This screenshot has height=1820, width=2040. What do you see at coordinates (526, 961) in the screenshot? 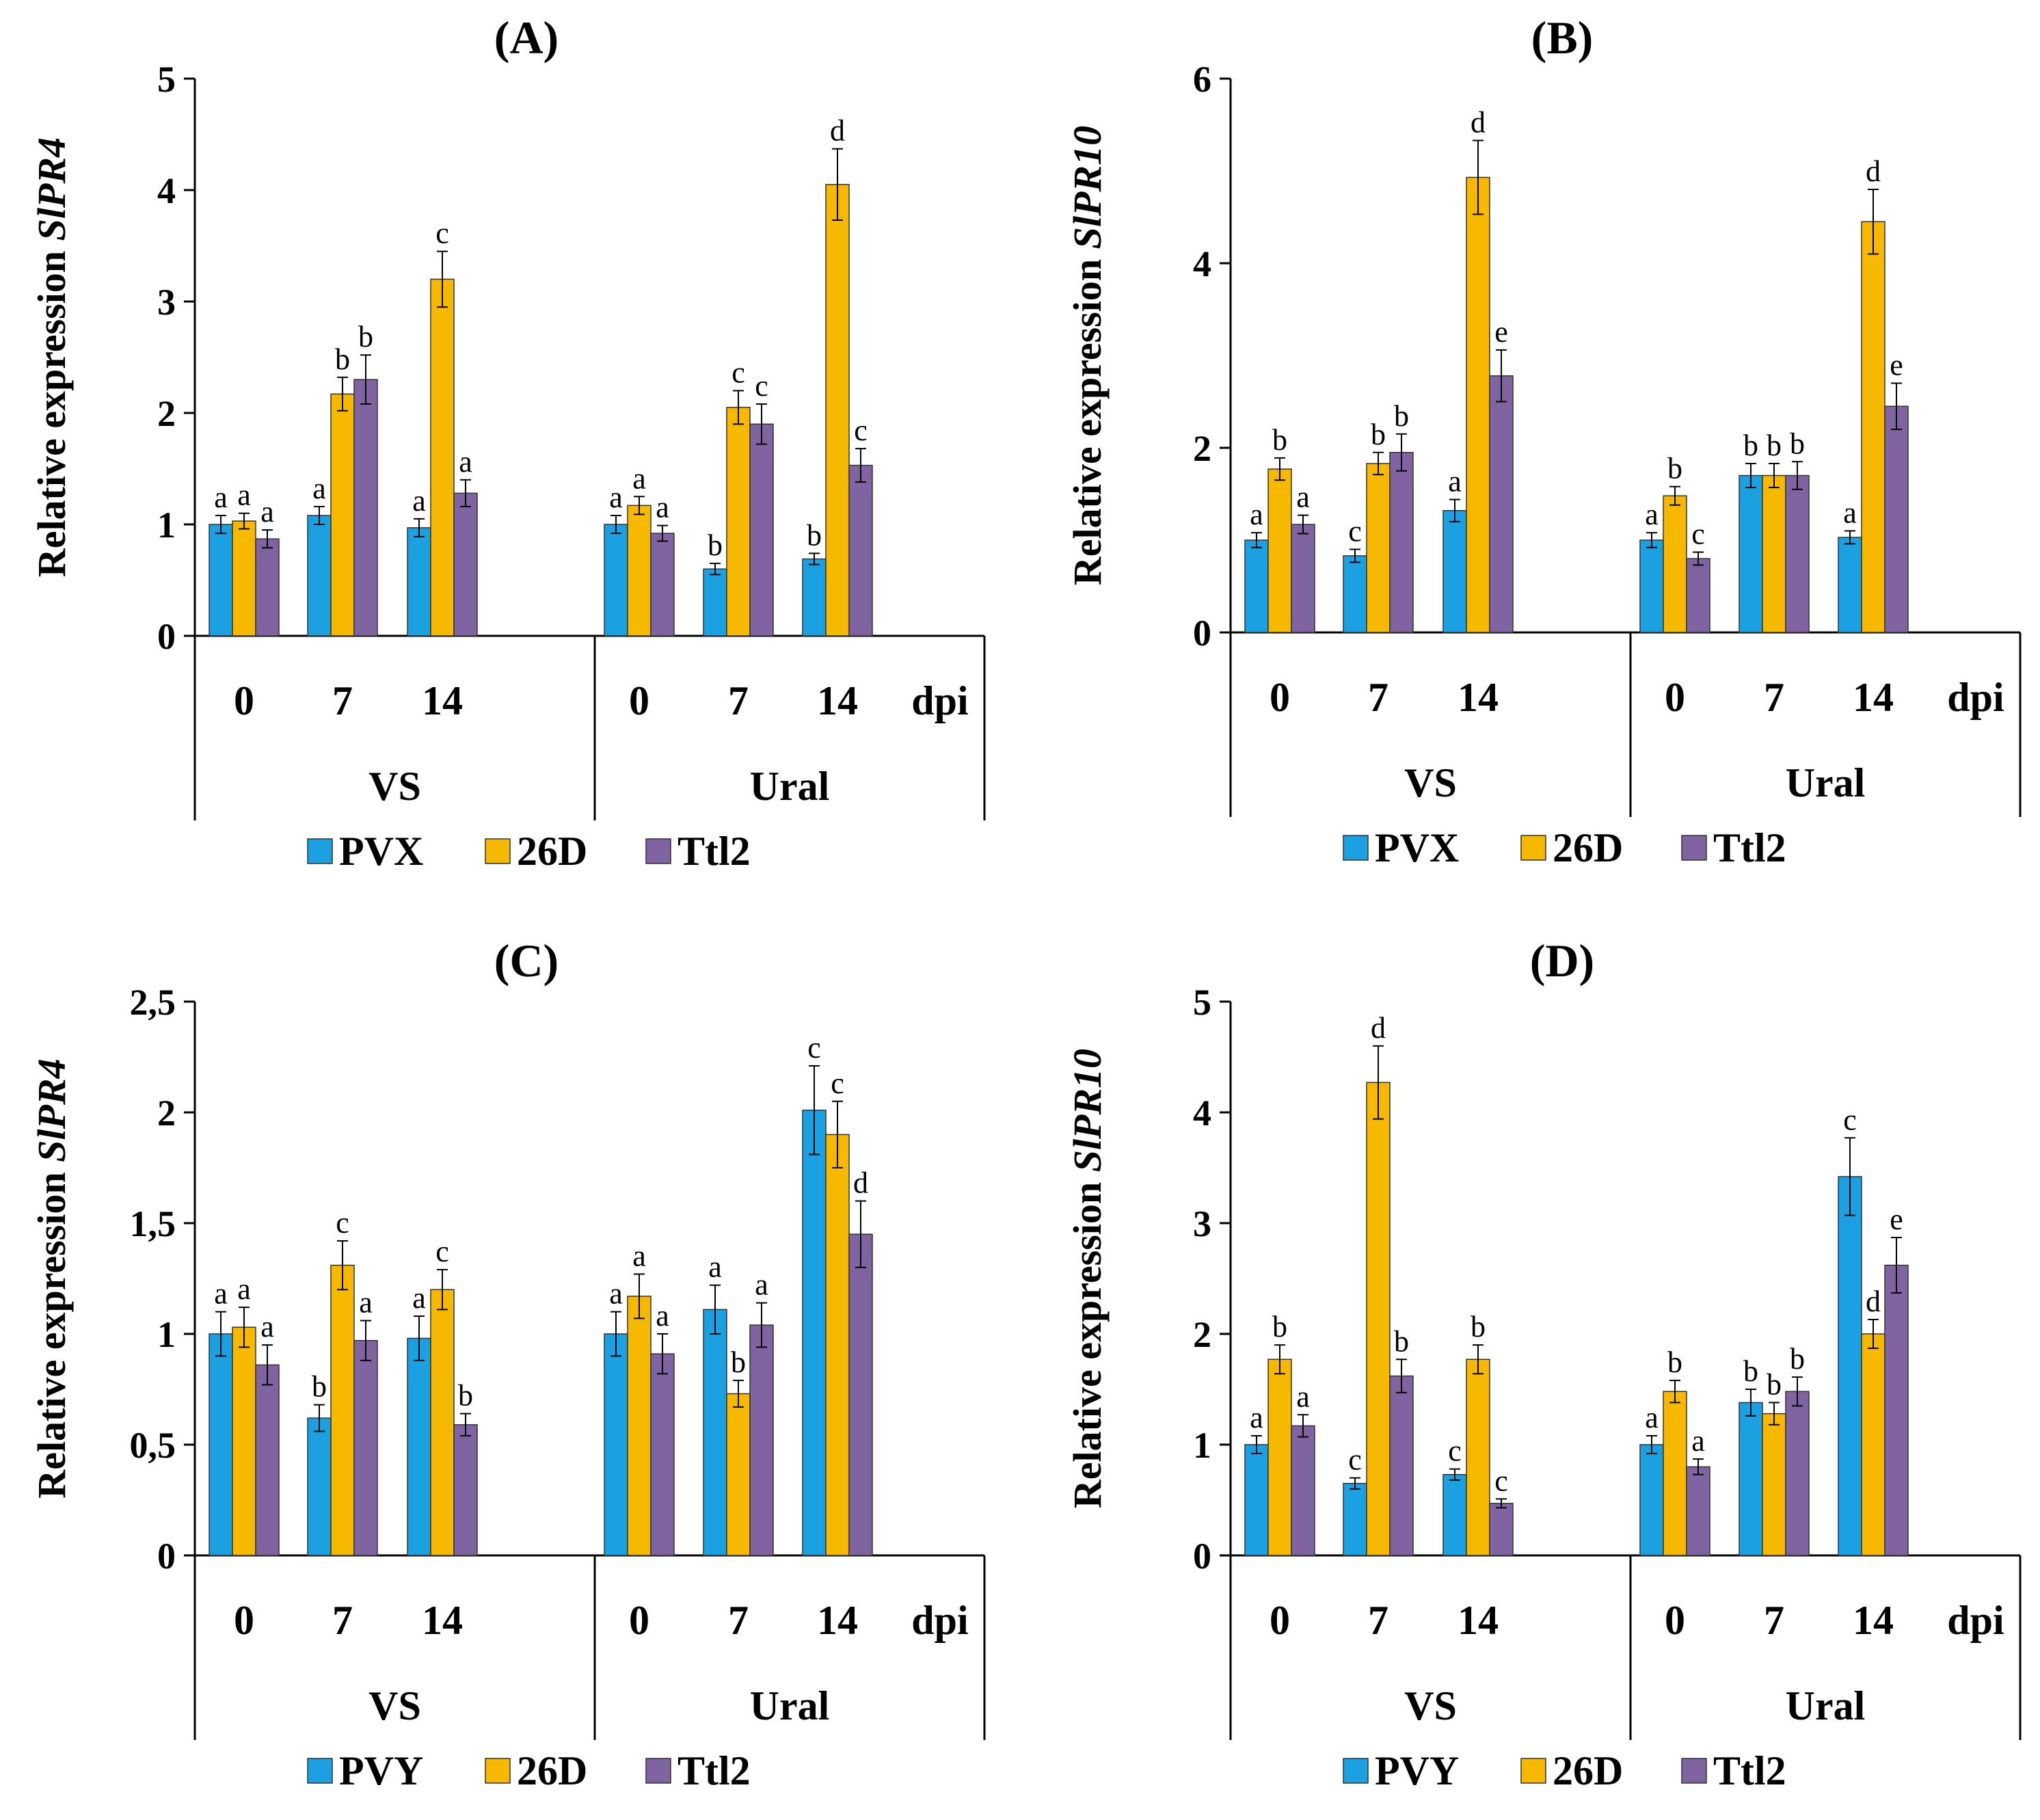
I see `panel-title: (C)` at bounding box center [526, 961].